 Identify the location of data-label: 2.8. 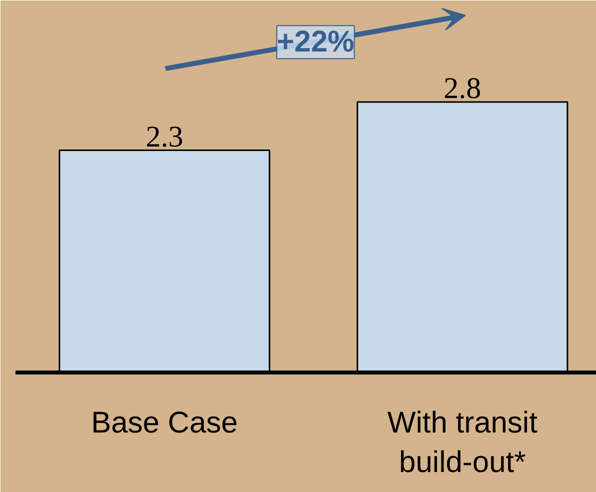
(463, 88).